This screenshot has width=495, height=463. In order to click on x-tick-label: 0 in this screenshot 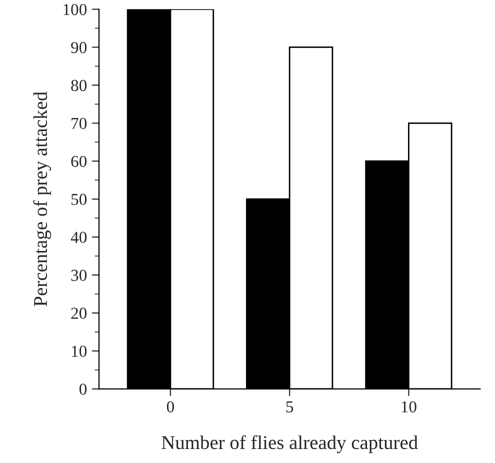, I will do `click(170, 406)`.